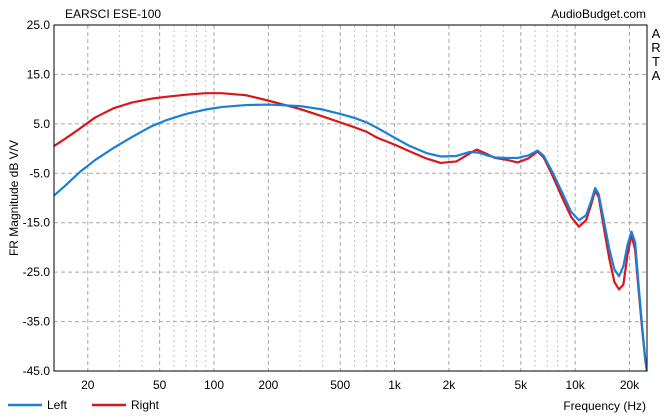  Describe the element at coordinates (84, 405) in the screenshot. I see `legend: Left Right` at that location.